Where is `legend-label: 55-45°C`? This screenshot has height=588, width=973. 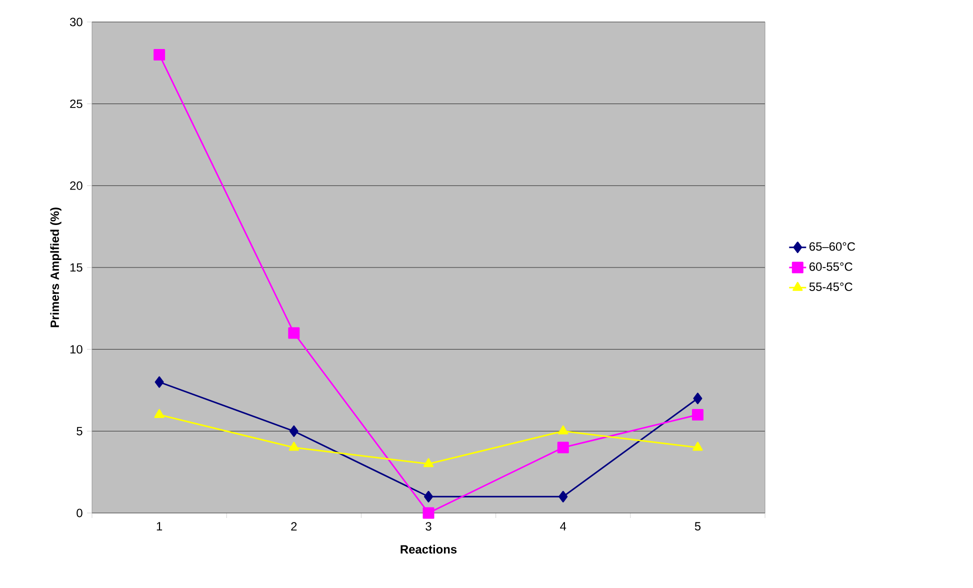
legend-label: 55-45°C is located at coordinates (830, 286).